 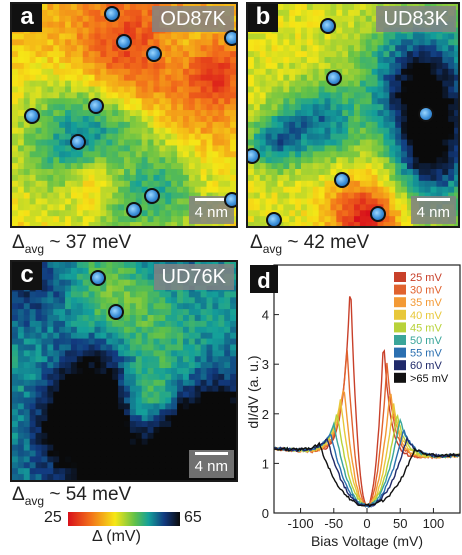 What do you see at coordinates (333, 523) in the screenshot?
I see `x-tick-label: -50` at bounding box center [333, 523].